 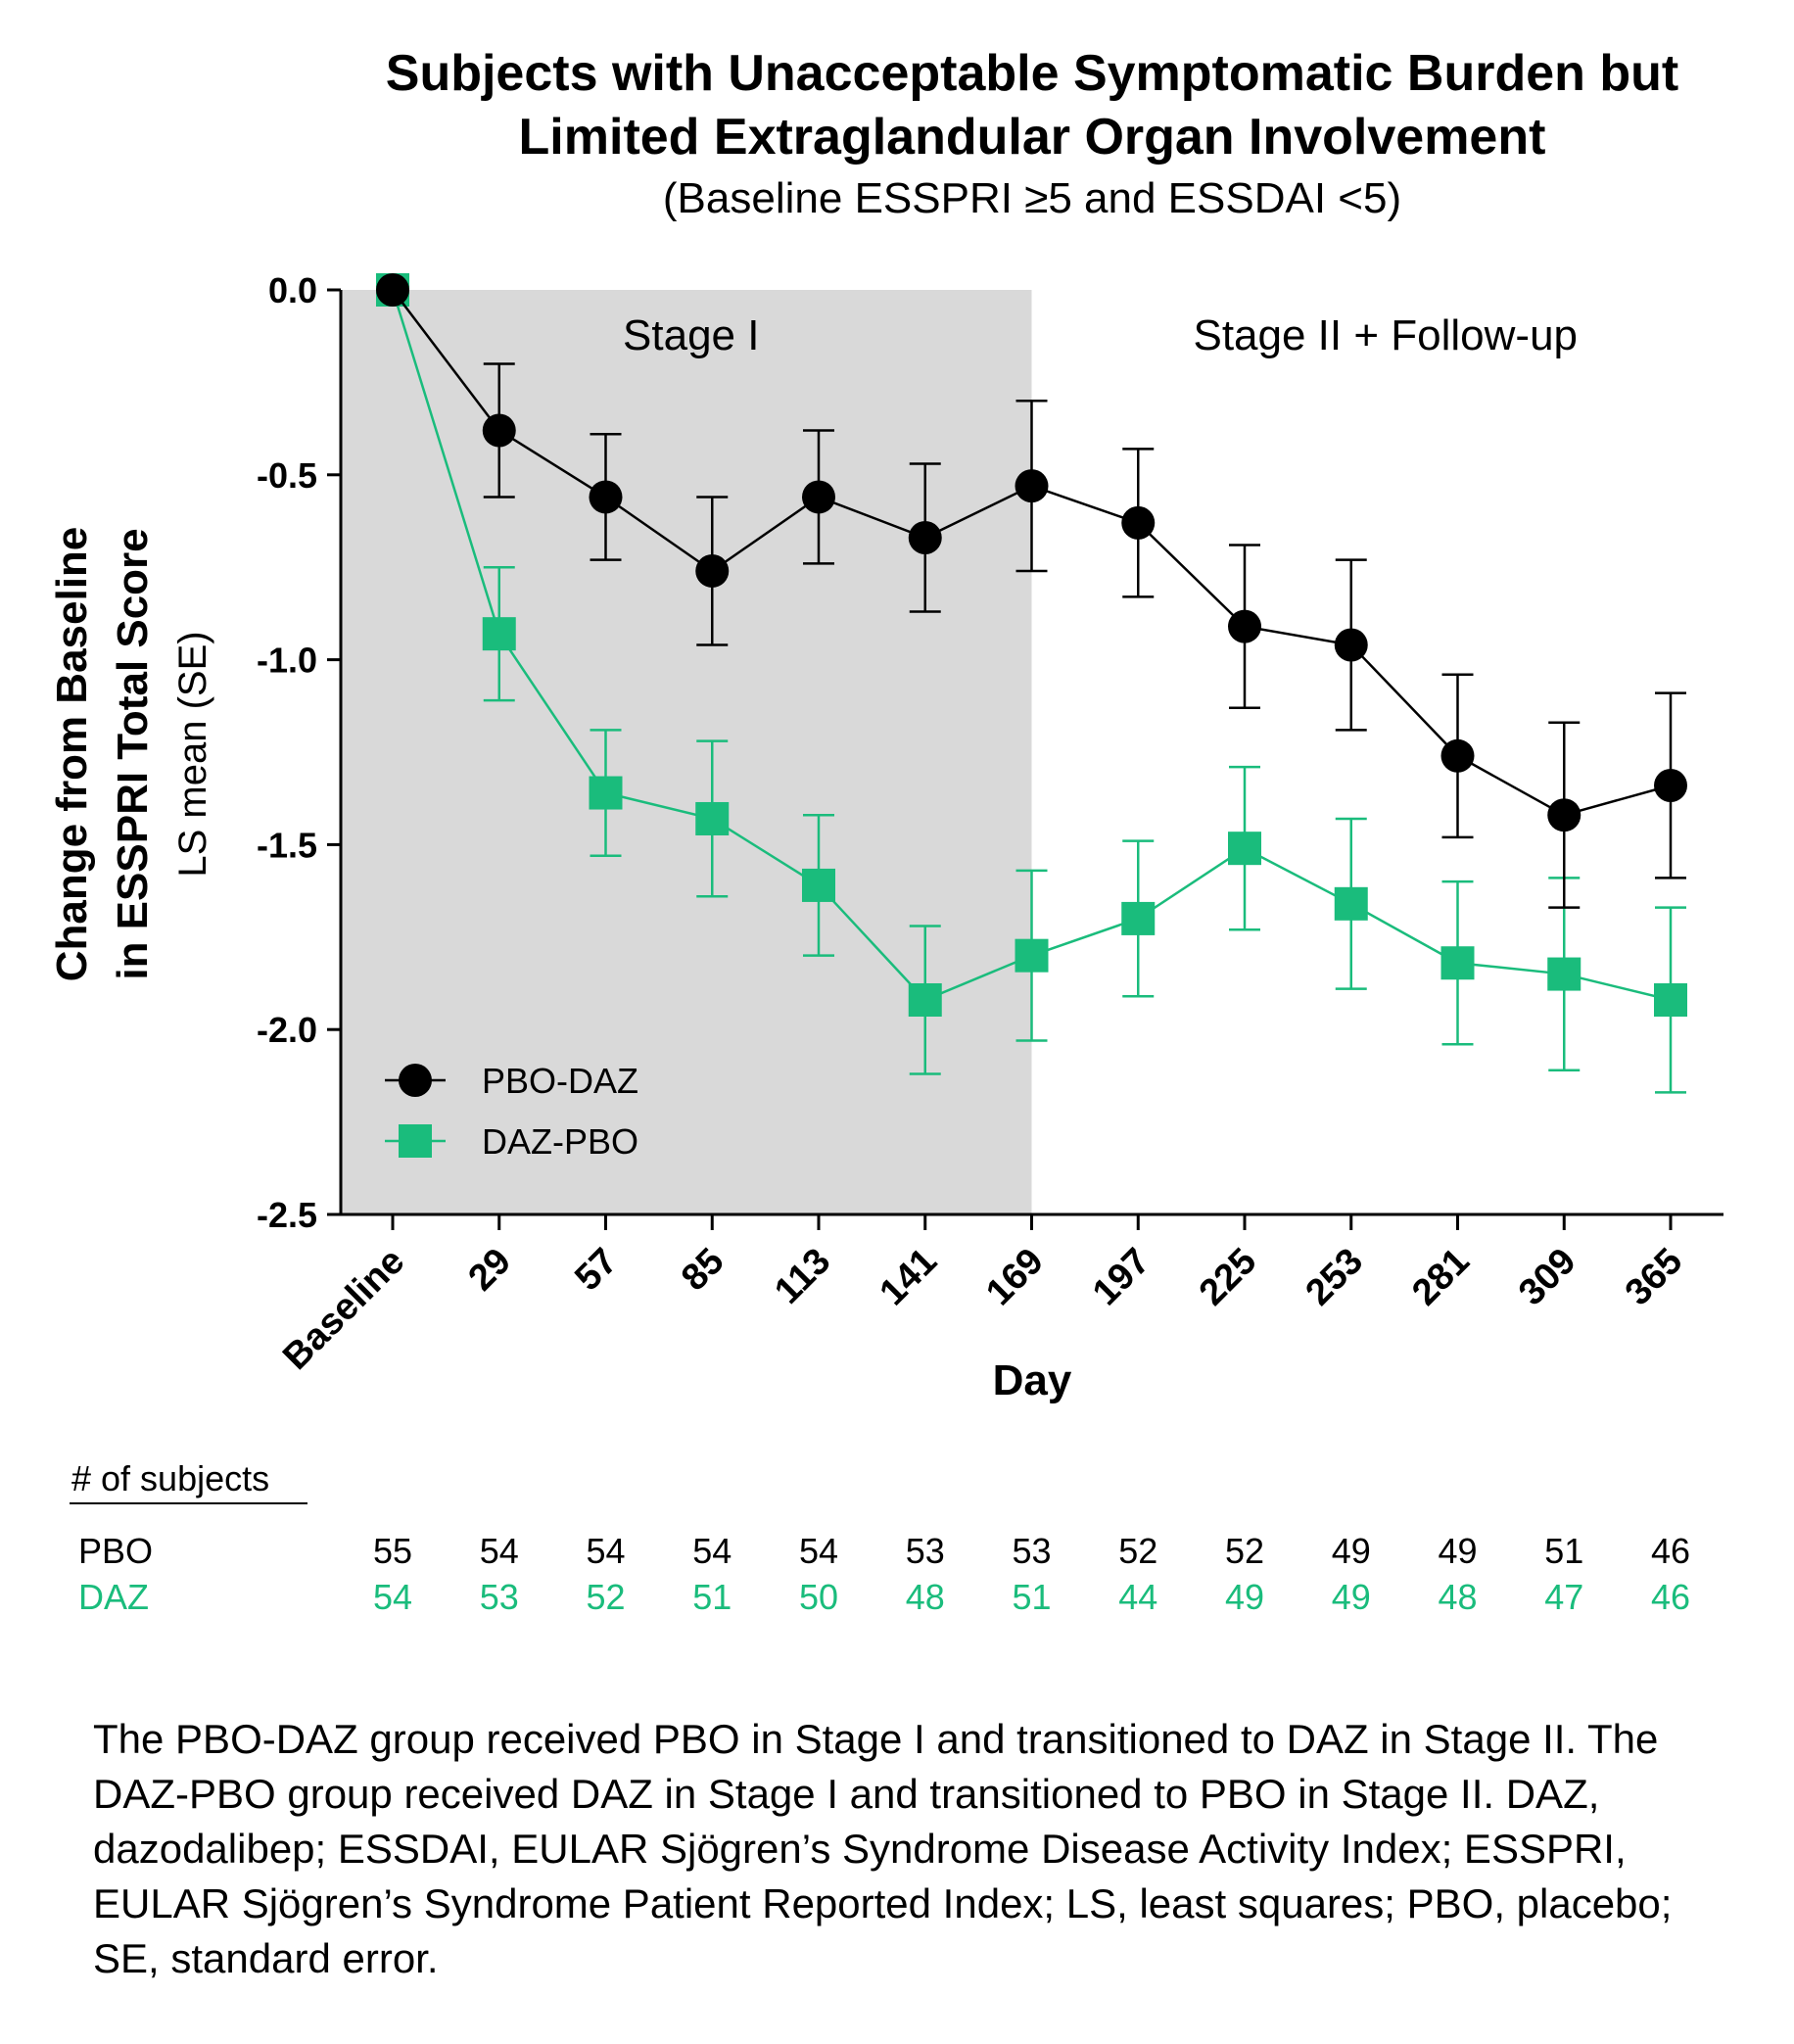 I want to click on legend-marker-pbo-daz, so click(x=415, y=1080).